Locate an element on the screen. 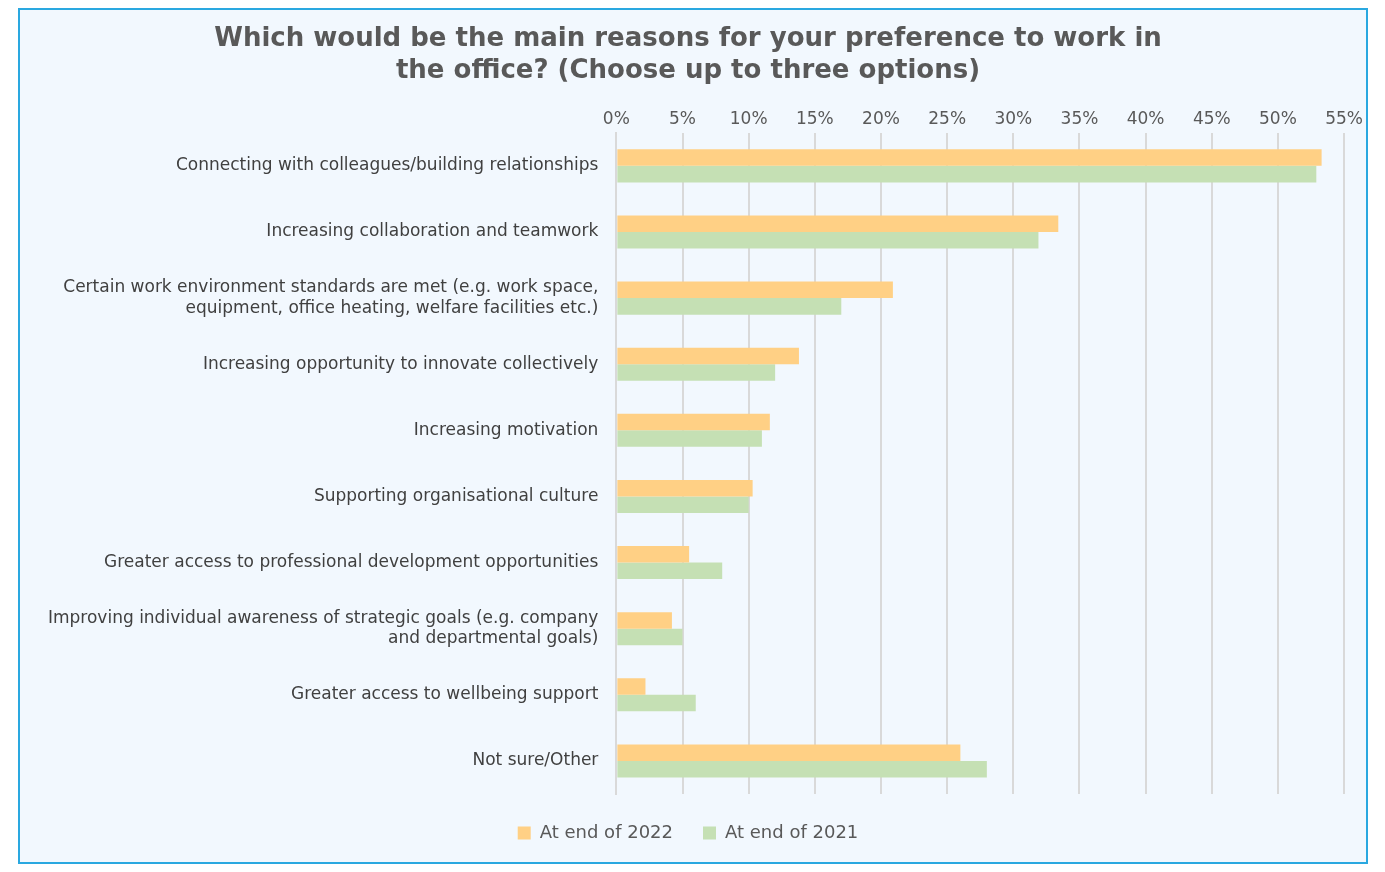 Image resolution: width=1385 pixels, height=872 pixels. x-tick-label: 50% is located at coordinates (1278, 118).